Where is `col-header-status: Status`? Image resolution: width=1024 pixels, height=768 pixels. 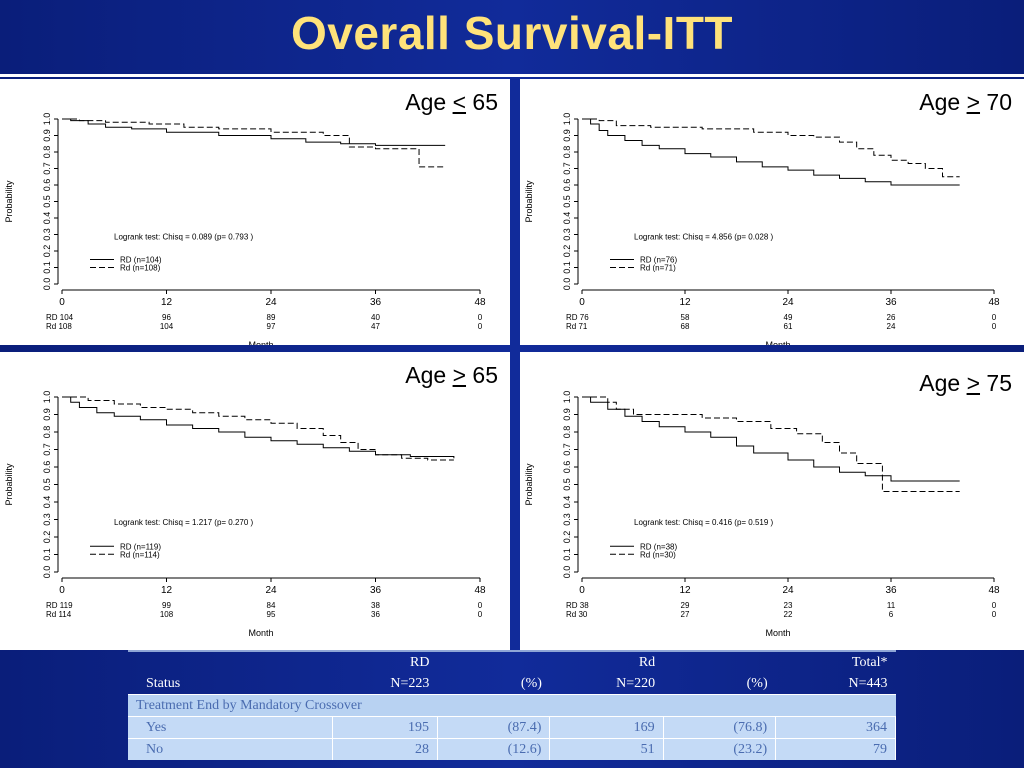
col-header-status: Status is located at coordinates (163, 683).